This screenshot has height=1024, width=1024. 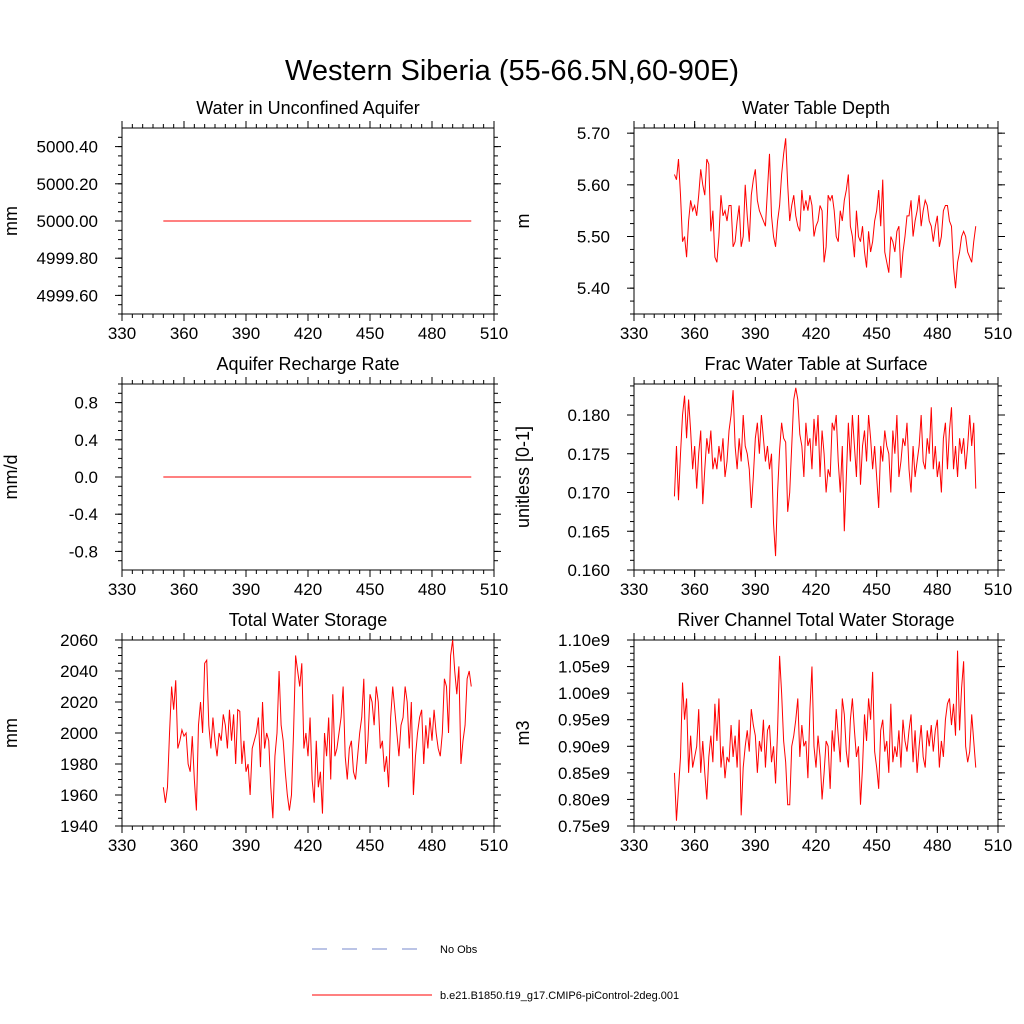 What do you see at coordinates (584, 640) in the screenshot?
I see `y-tick-label: 1.10e9` at bounding box center [584, 640].